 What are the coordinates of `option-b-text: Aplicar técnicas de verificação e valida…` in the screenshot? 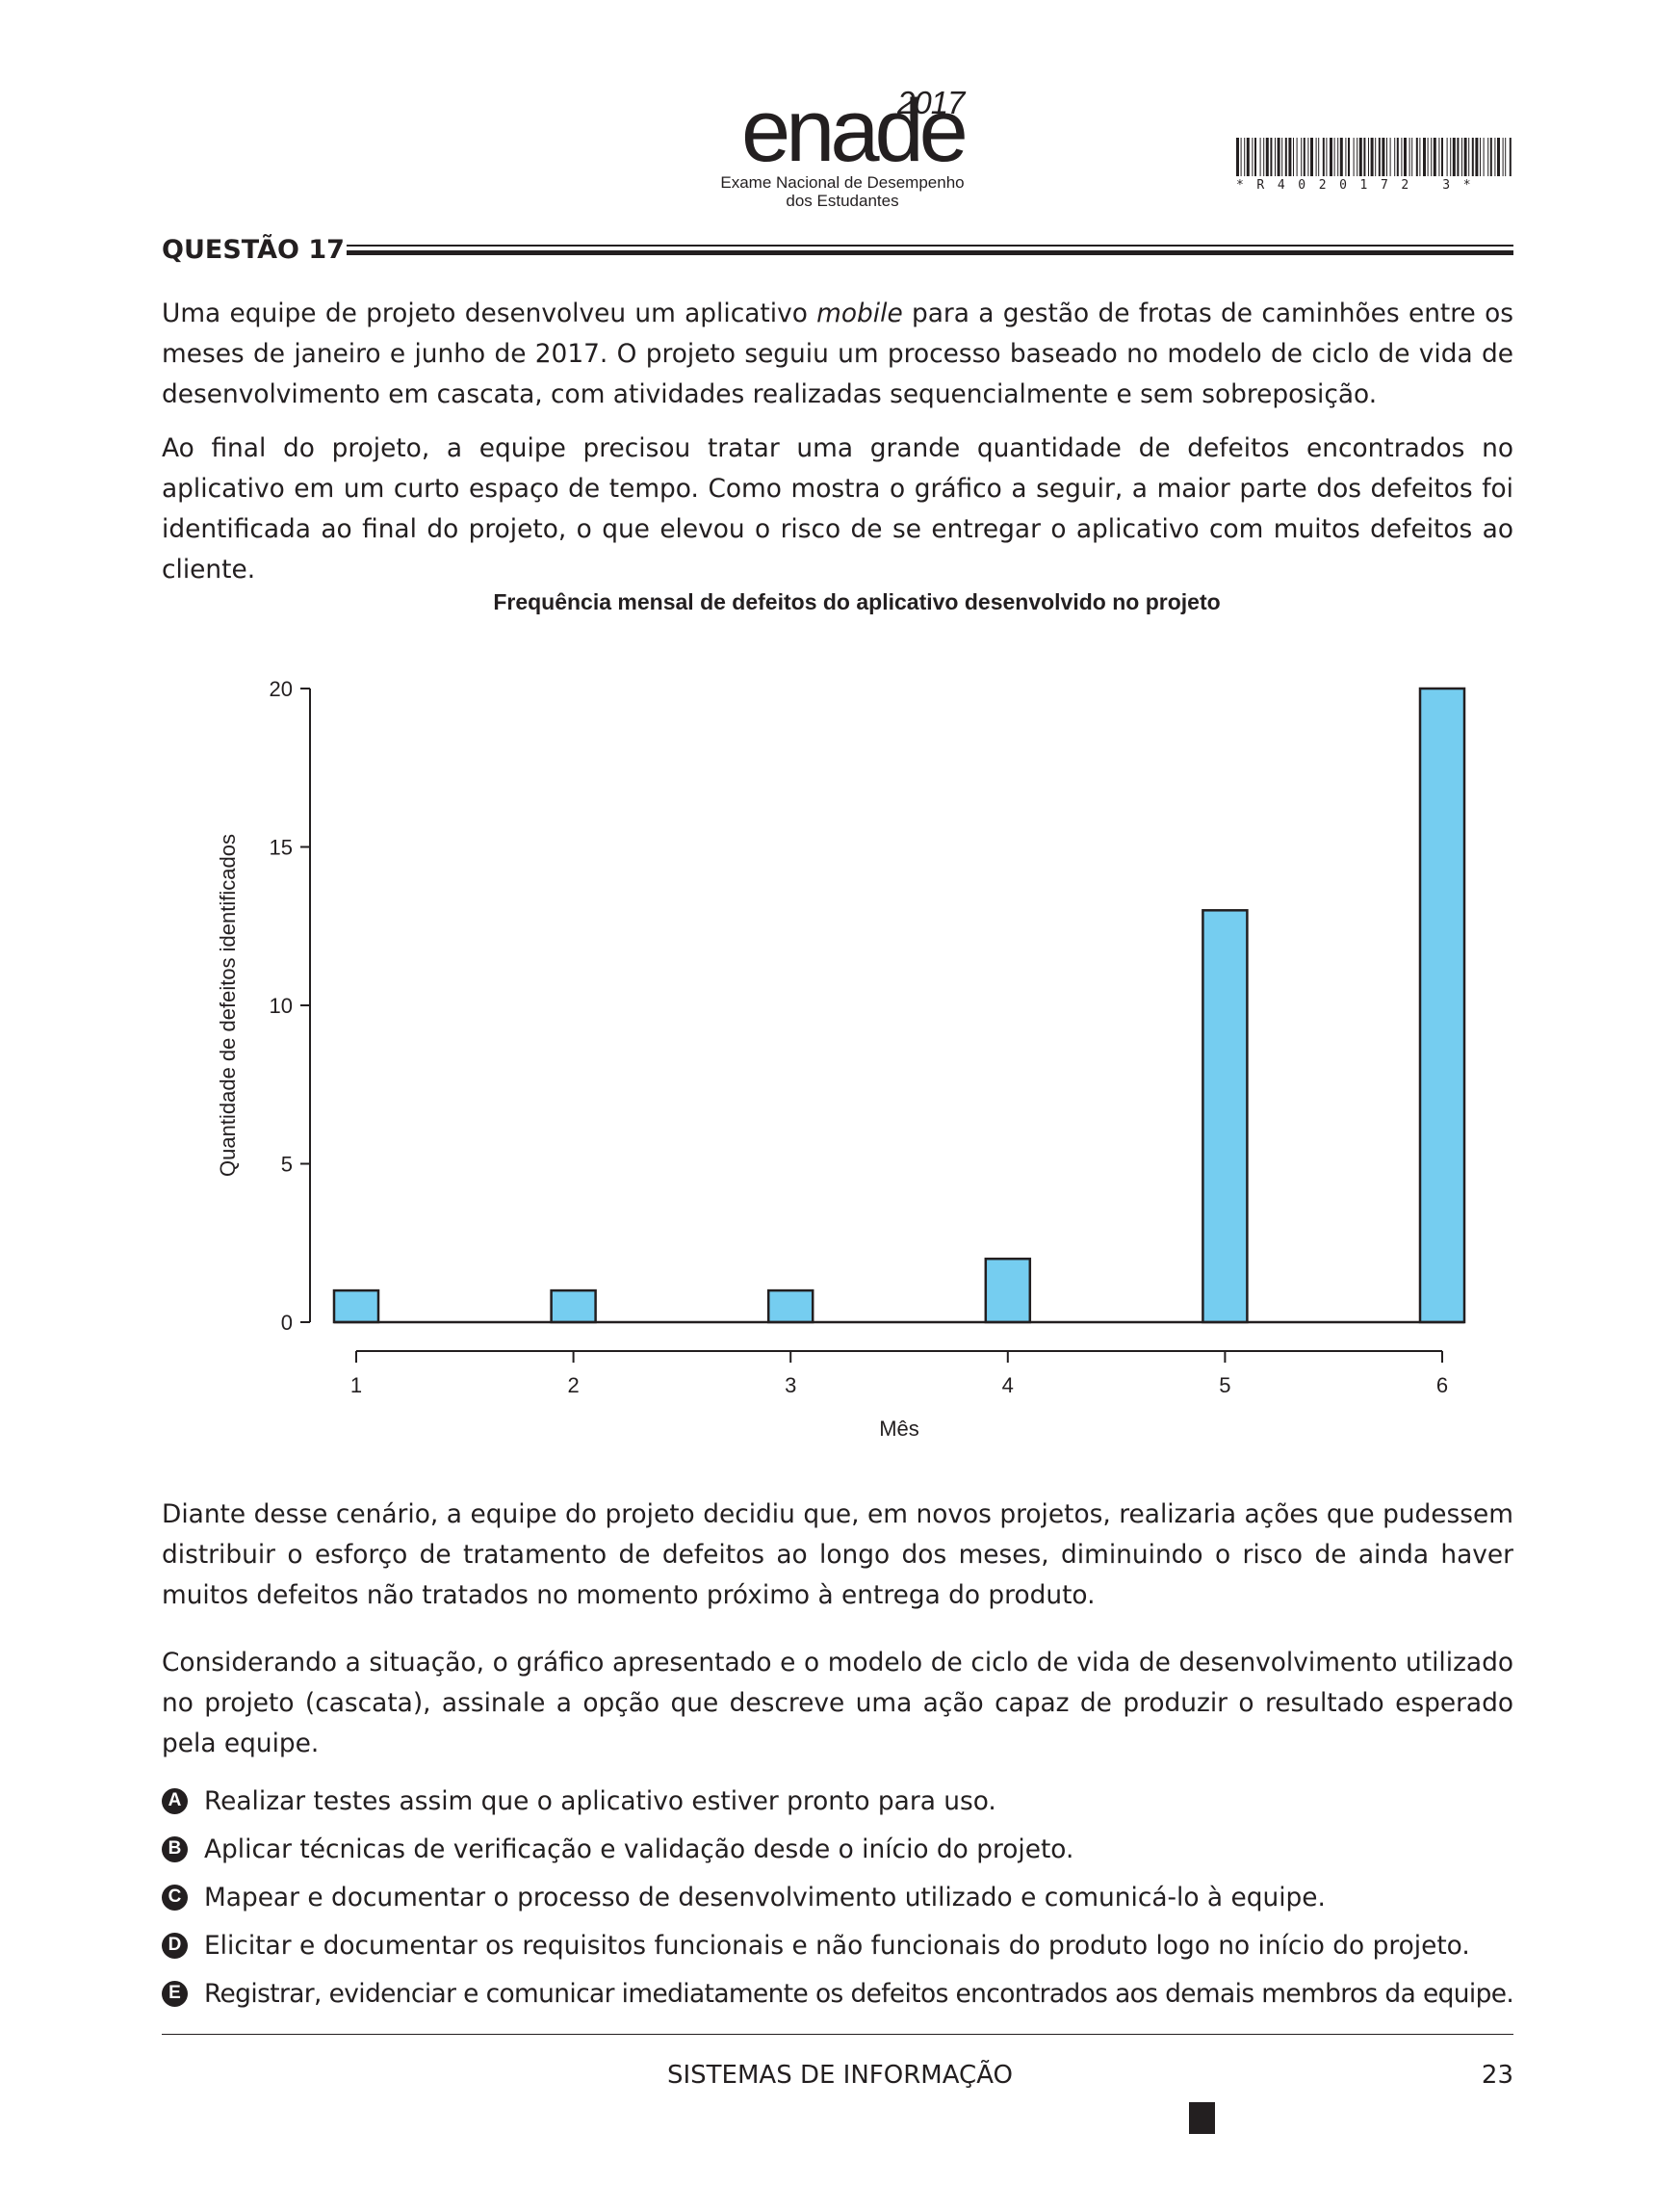 It's located at (639, 1849).